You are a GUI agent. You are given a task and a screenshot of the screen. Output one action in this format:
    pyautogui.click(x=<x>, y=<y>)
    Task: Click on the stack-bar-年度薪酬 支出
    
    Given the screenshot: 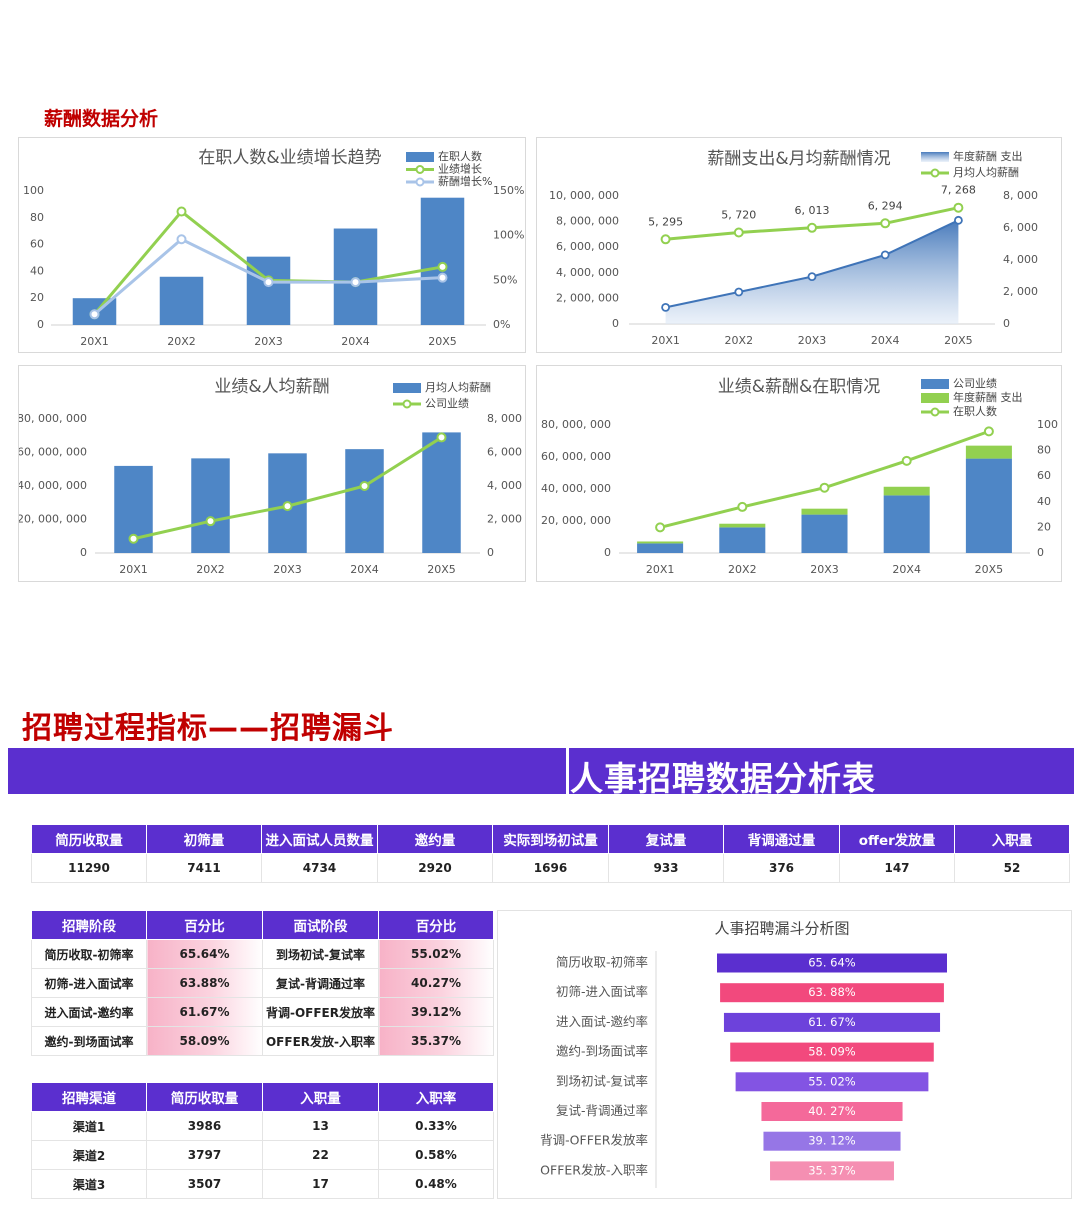 What is the action you would take?
    pyautogui.click(x=906, y=491)
    